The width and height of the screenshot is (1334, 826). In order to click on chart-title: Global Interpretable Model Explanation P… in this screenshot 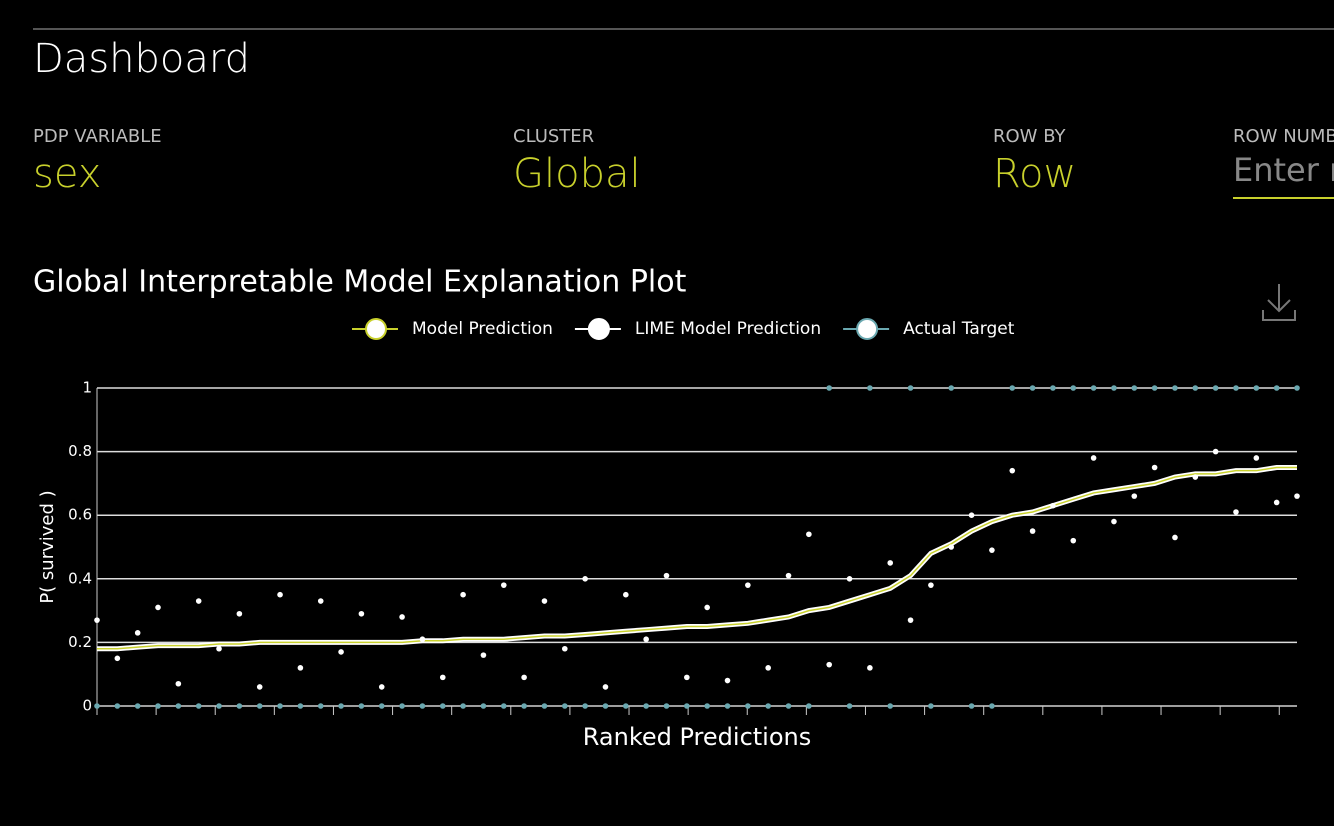, I will do `click(360, 282)`.